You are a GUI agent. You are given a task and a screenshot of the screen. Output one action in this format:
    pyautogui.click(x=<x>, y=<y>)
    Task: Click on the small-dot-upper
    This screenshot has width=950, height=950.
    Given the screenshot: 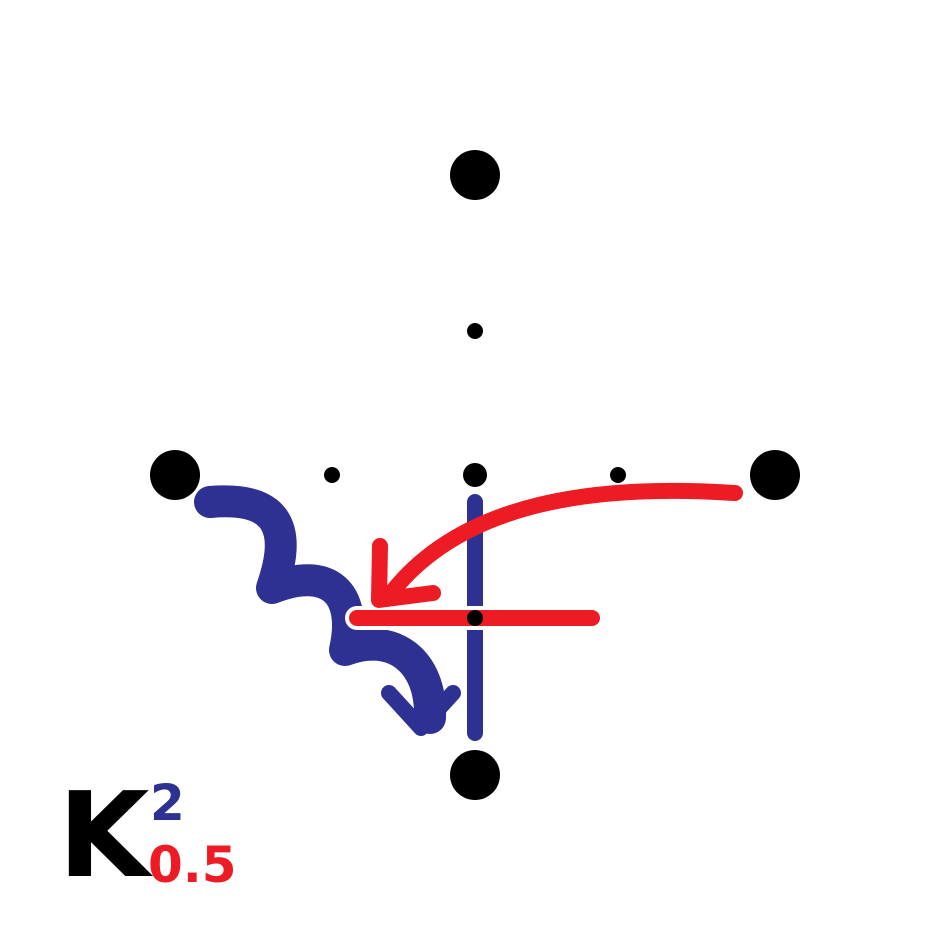 What is the action you would take?
    pyautogui.click(x=475, y=331)
    